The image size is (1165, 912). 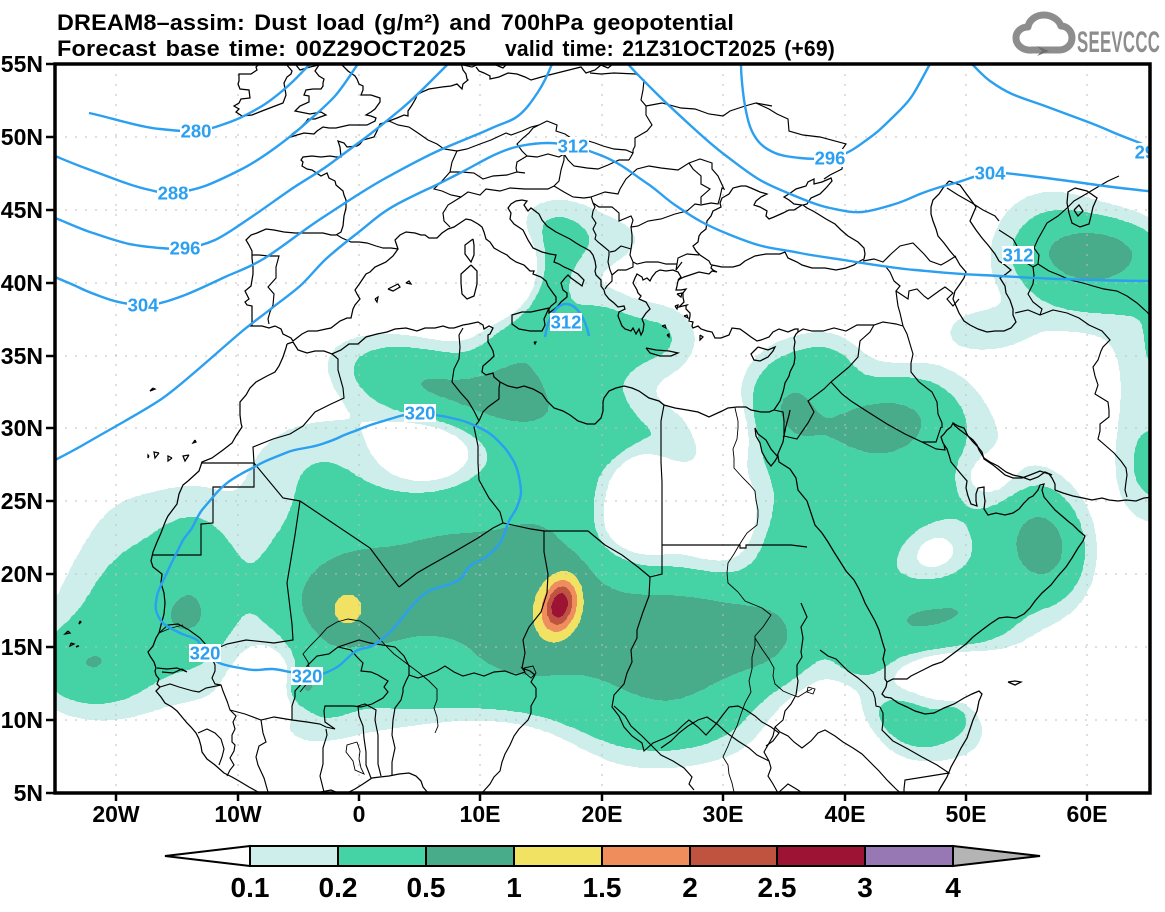 What do you see at coordinates (514, 887) in the screenshot?
I see `svg-text: 1` at bounding box center [514, 887].